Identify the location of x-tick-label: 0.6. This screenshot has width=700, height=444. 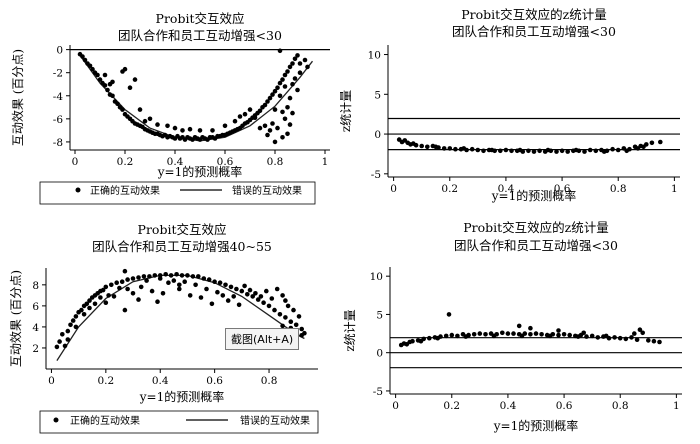
(214, 381).